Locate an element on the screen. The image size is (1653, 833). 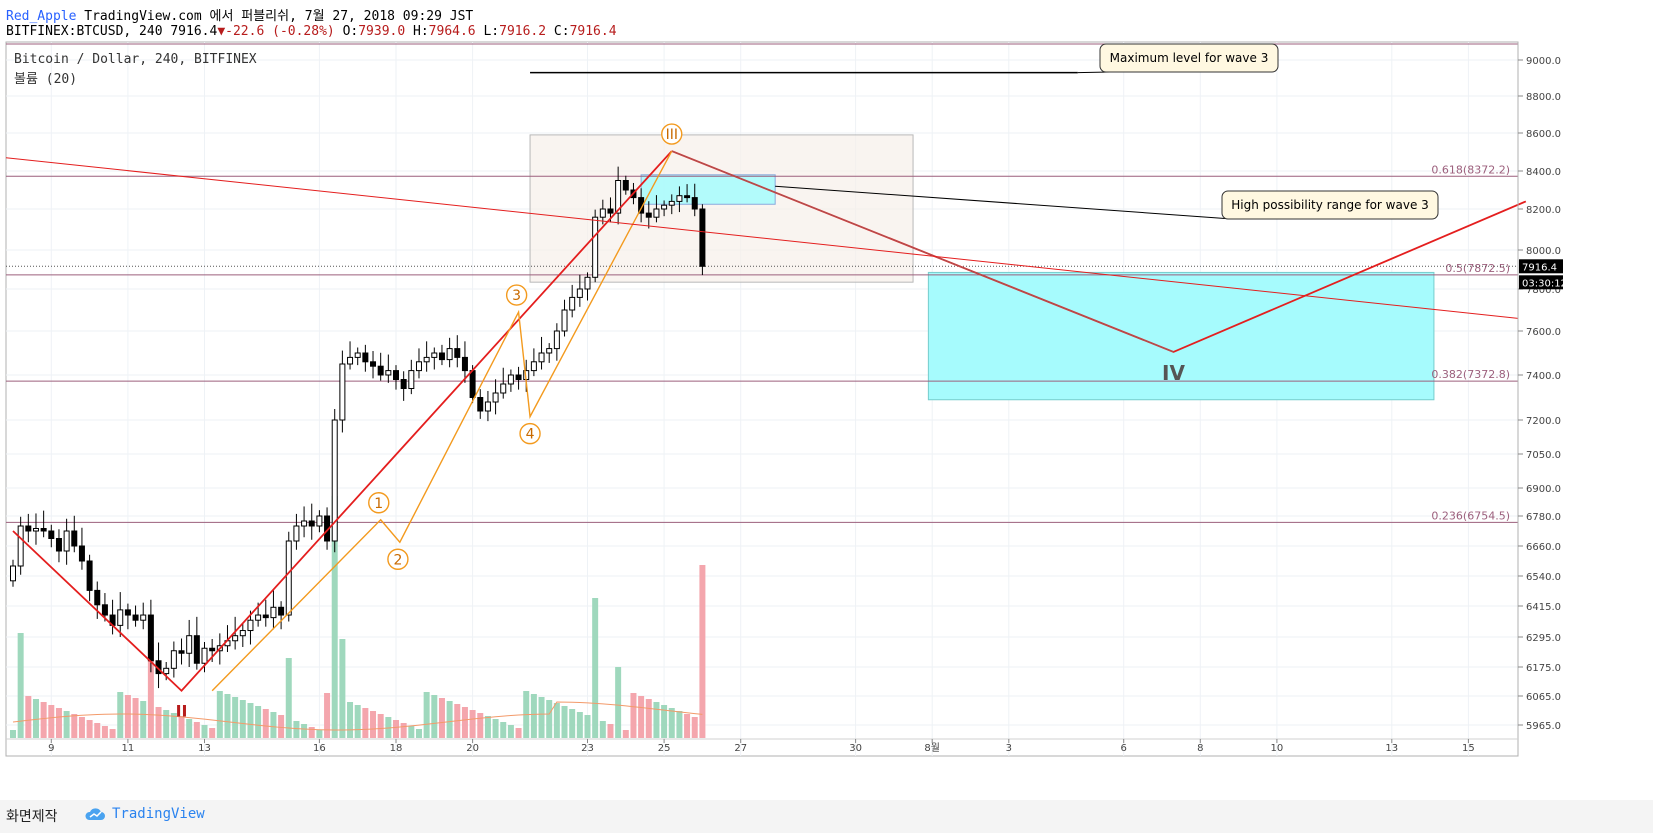
price-tick-label: 8600.0 is located at coordinates (1543, 134).